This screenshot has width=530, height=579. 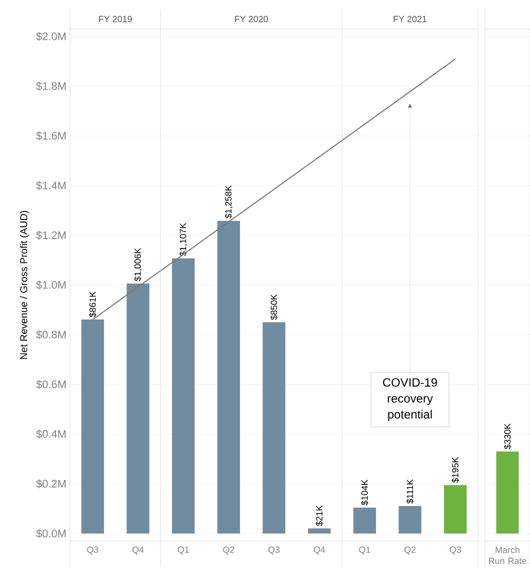 I want to click on y-tick-label: $1.0M, so click(x=51, y=285).